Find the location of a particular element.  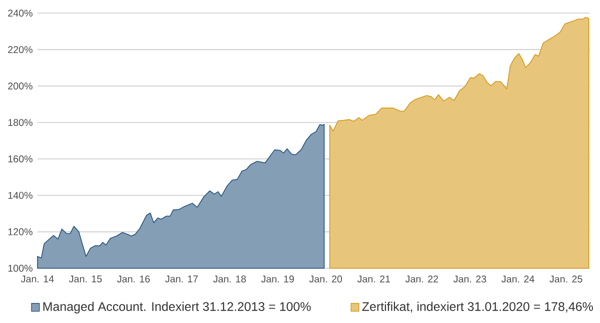

legend-label: Zertifikat, indexiert 31.01.2020 = 178,46% is located at coordinates (477, 307).